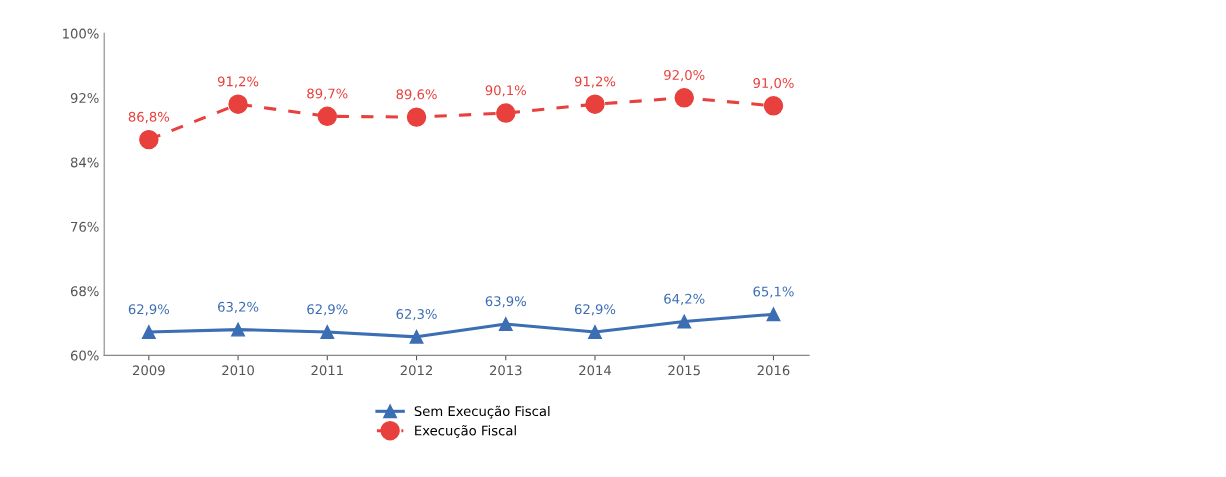 The image size is (1226, 477). What do you see at coordinates (416, 95) in the screenshot?
I see `data-label: 89,6%` at bounding box center [416, 95].